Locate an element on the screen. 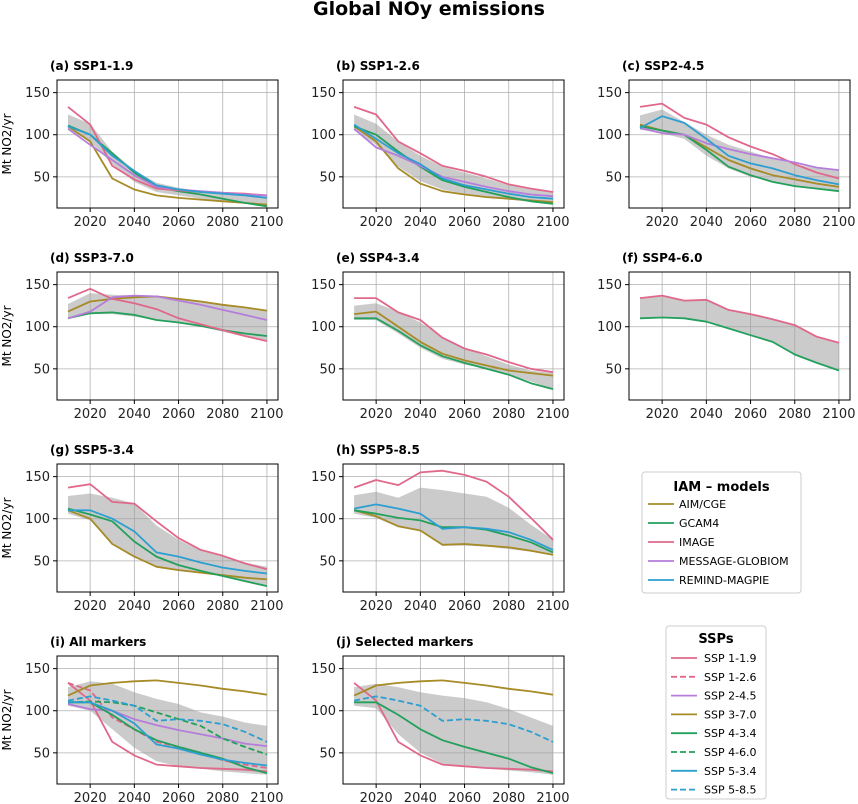 The height and width of the screenshot is (804, 858). panel-title: (j) Selected markers is located at coordinates (404, 642).